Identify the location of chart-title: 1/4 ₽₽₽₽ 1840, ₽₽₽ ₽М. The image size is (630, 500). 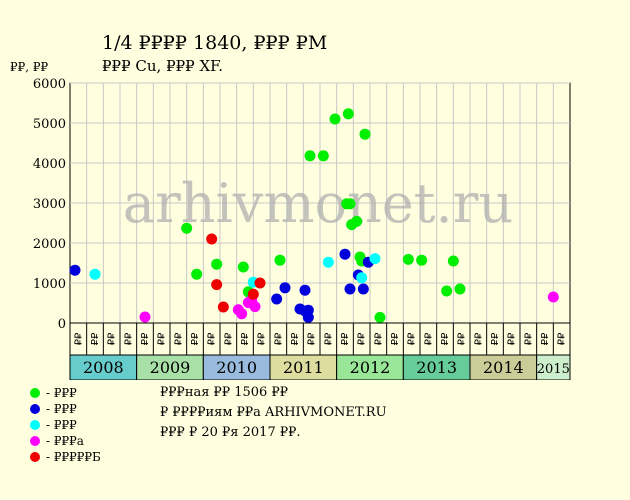
(215, 43).